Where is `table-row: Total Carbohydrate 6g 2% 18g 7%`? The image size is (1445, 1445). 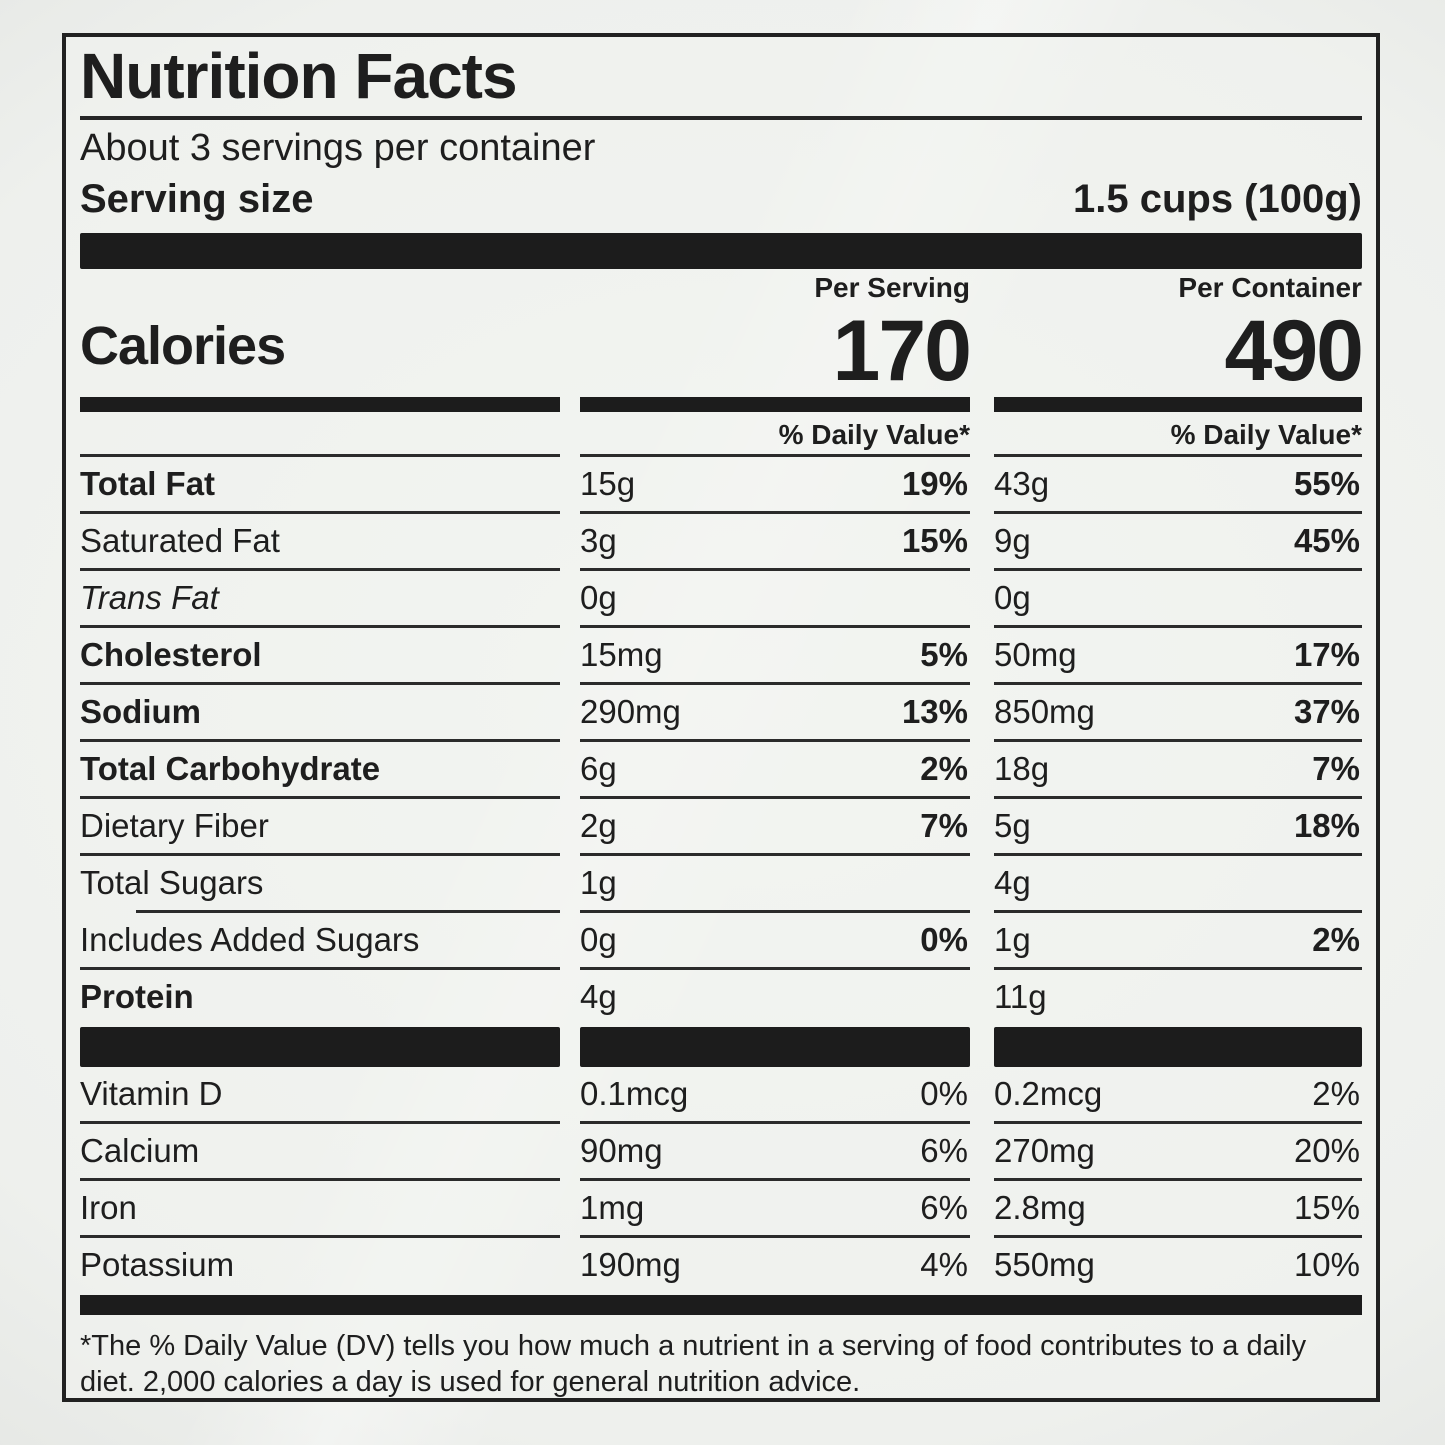 table-row: Total Carbohydrate 6g 2% 18g 7% is located at coordinates (721, 770).